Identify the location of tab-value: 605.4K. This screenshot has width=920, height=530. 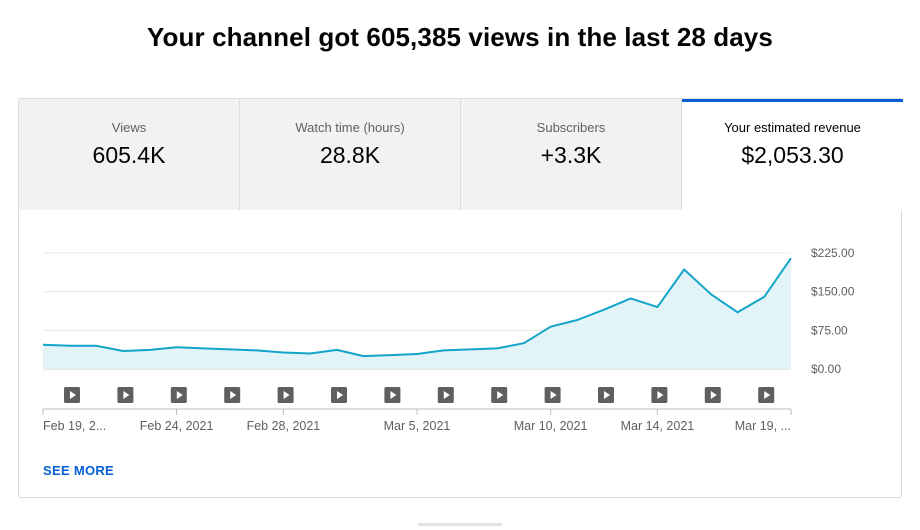
(129, 155).